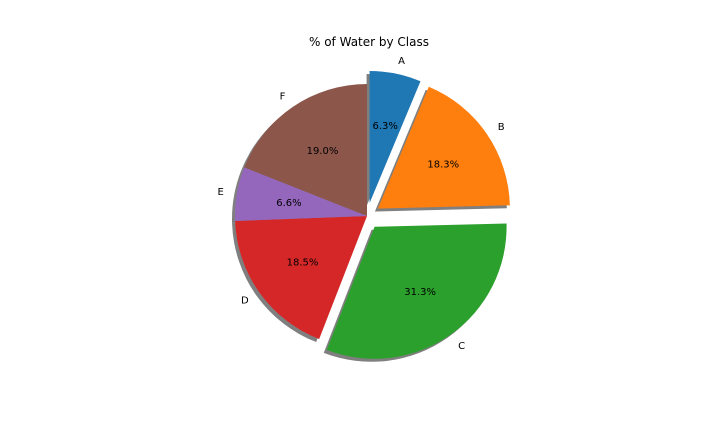  Describe the element at coordinates (401, 61) in the screenshot. I see `slice-label-a: A` at that location.